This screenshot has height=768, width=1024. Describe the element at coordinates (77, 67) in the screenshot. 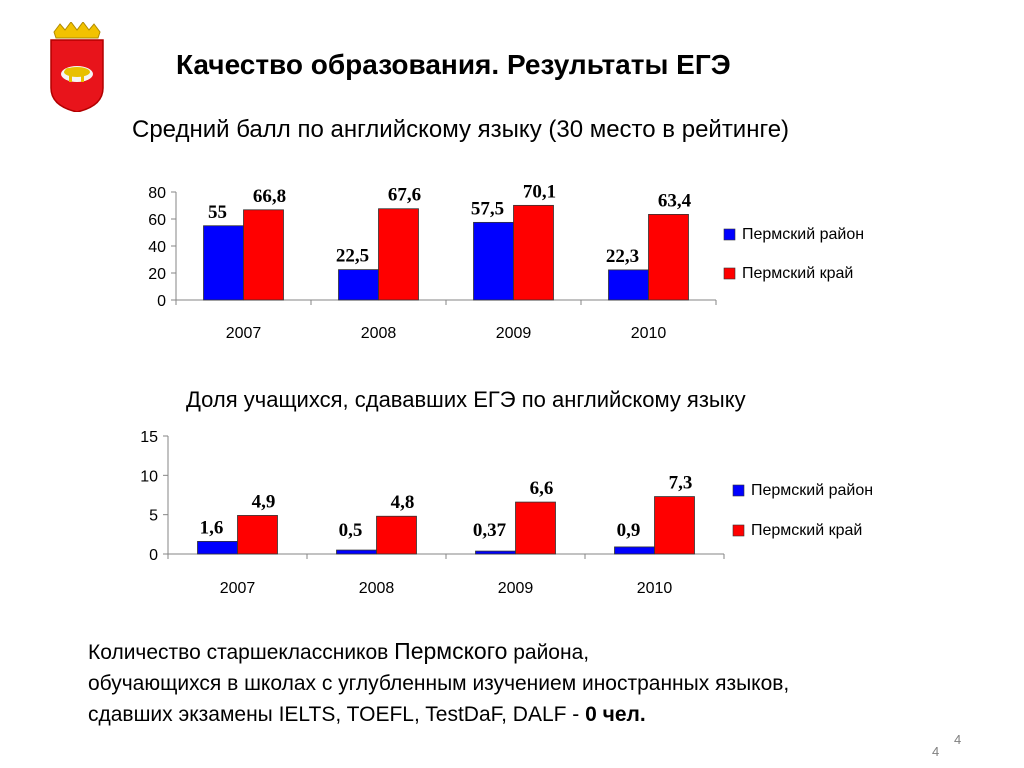

I see `coat-of-arms-logo` at that location.